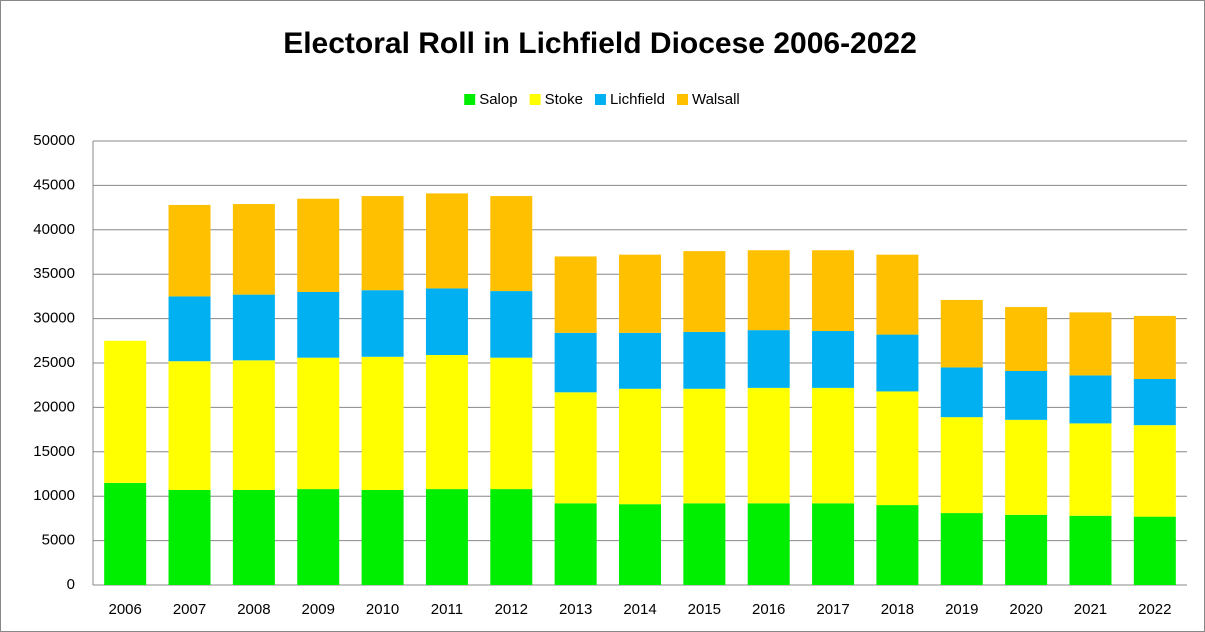 This screenshot has width=1205, height=632. What do you see at coordinates (54, 495) in the screenshot?
I see `y-tick-label: 10000` at bounding box center [54, 495].